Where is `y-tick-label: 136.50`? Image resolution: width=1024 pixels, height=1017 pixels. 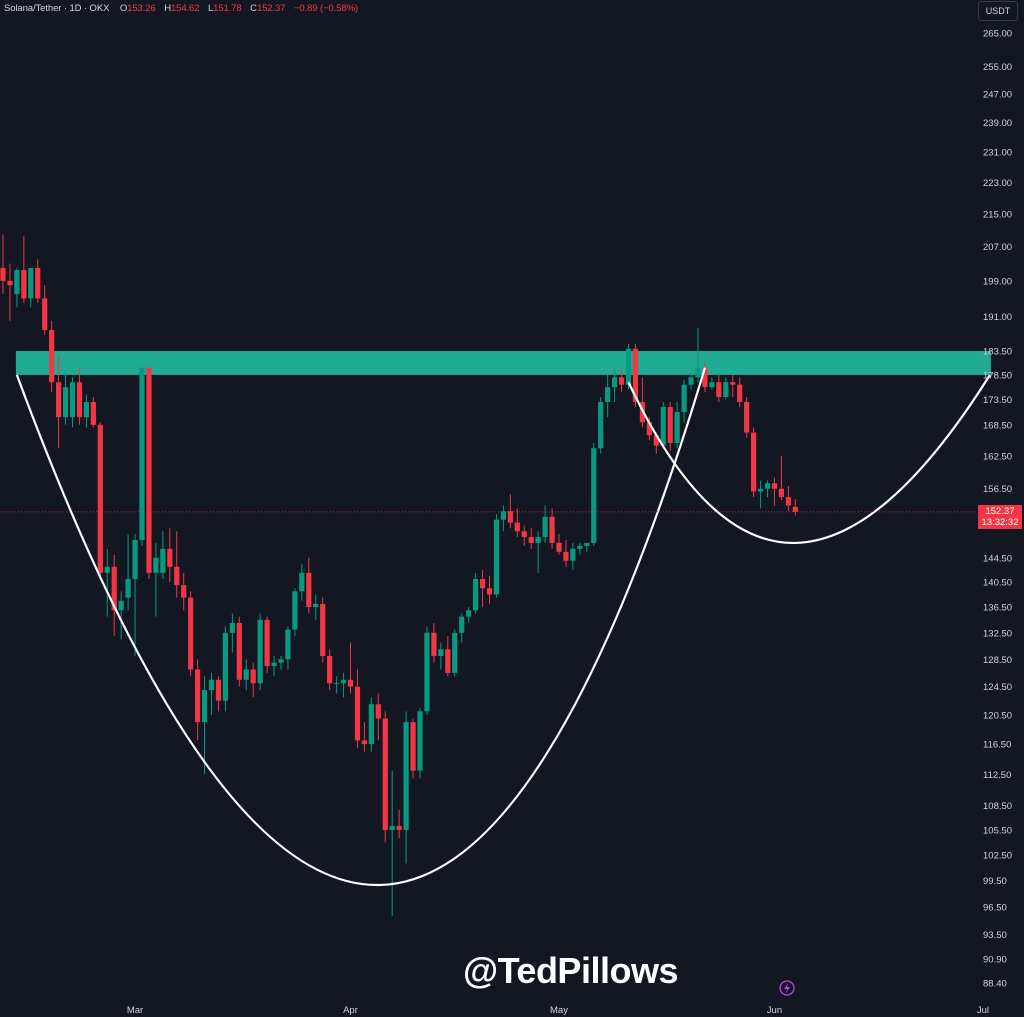 y-tick-label: 136.50 is located at coordinates (997, 608).